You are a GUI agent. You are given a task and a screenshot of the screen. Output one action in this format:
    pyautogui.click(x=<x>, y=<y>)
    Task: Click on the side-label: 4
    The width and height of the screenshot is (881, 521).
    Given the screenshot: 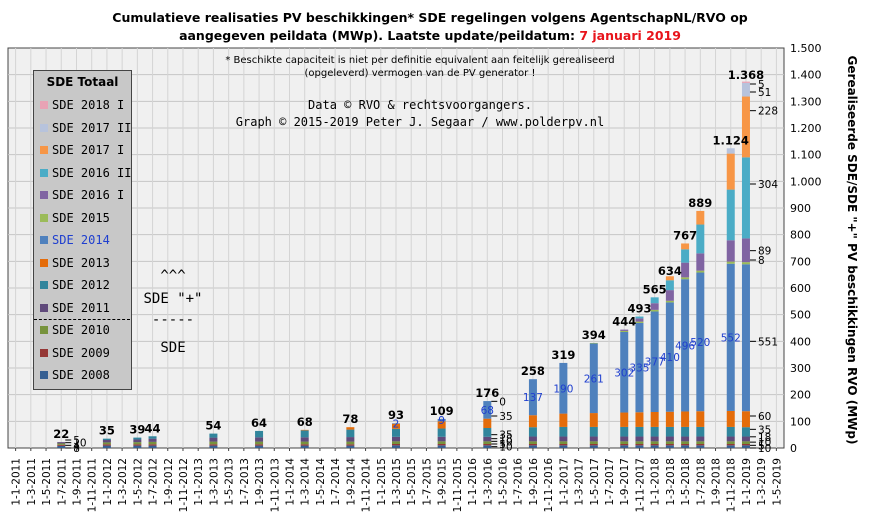 What is the action you would take?
    pyautogui.click(x=76, y=446)
    